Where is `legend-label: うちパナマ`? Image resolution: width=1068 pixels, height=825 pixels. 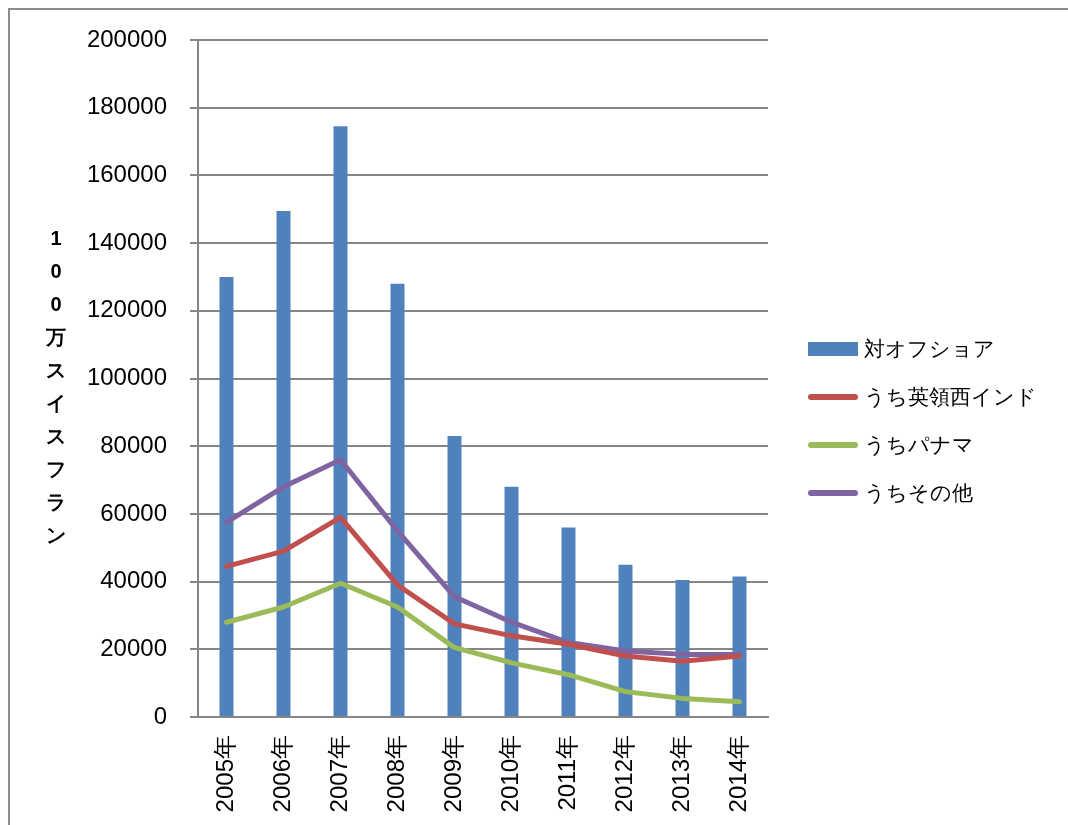
legend-label: うちパナマ is located at coordinates (919, 444).